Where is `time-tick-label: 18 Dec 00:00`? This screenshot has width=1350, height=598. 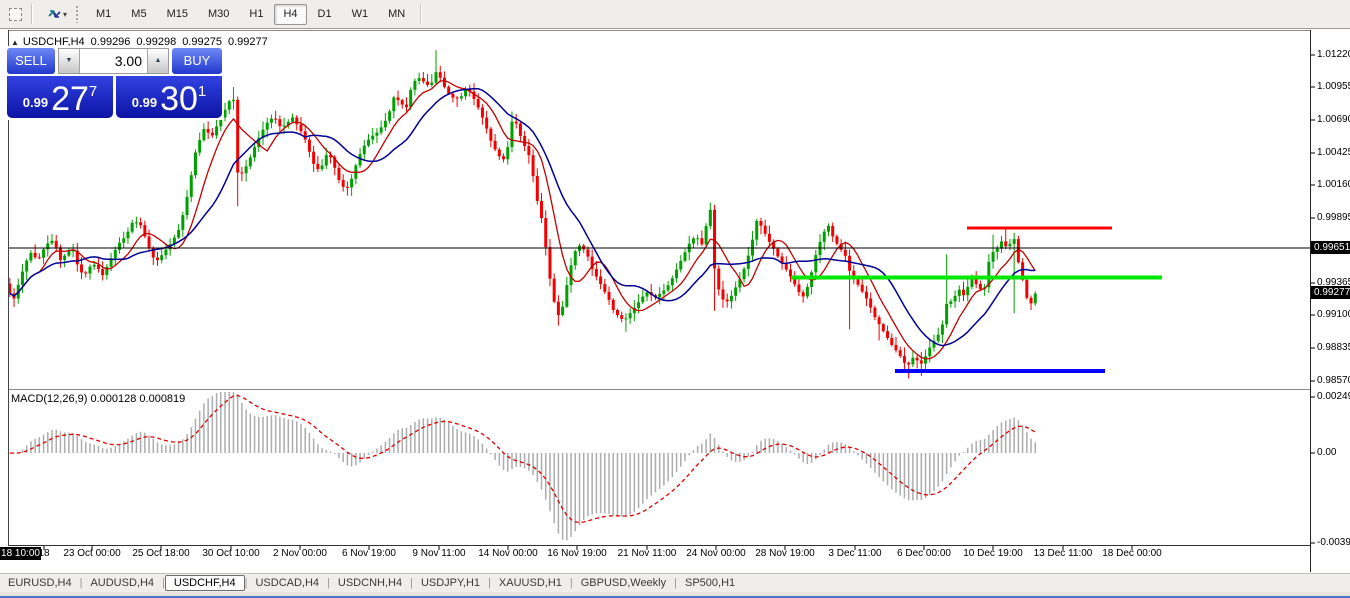
time-tick-label: 18 Dec 00:00 is located at coordinates (1132, 553).